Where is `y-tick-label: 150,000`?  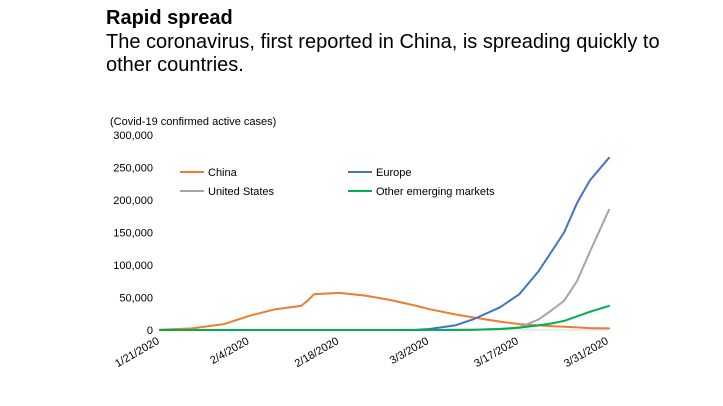
y-tick-label: 150,000 is located at coordinates (133, 234).